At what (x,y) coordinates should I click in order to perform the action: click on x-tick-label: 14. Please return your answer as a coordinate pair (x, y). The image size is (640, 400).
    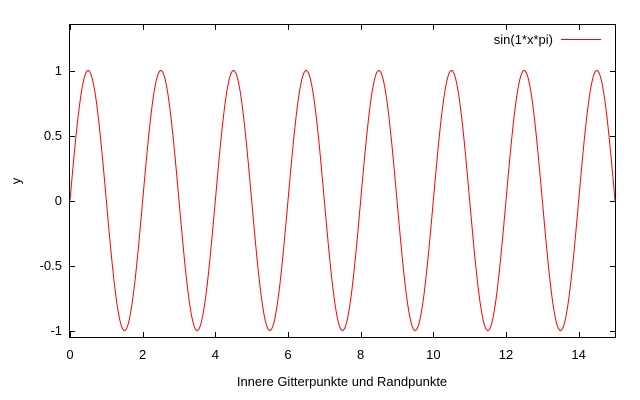
    Looking at the image, I should click on (578, 354).